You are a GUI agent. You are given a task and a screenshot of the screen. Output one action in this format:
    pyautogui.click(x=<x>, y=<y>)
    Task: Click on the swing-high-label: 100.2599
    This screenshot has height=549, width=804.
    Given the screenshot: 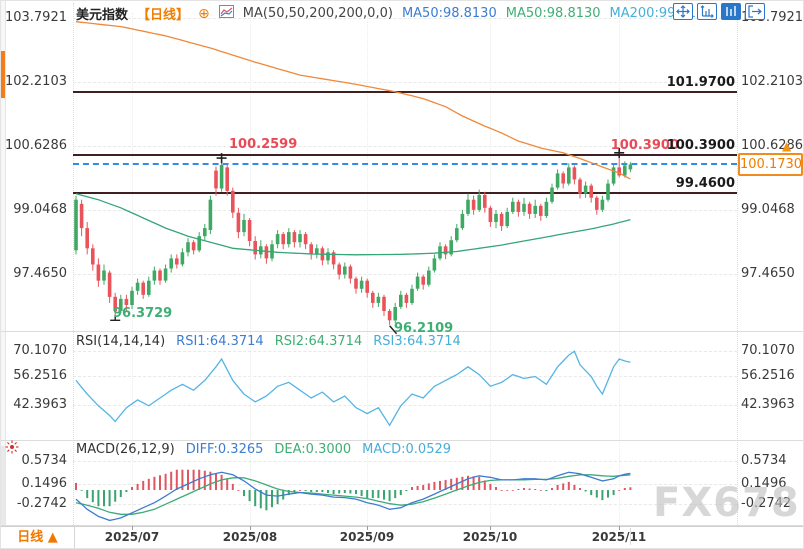 What is the action you would take?
    pyautogui.click(x=263, y=144)
    